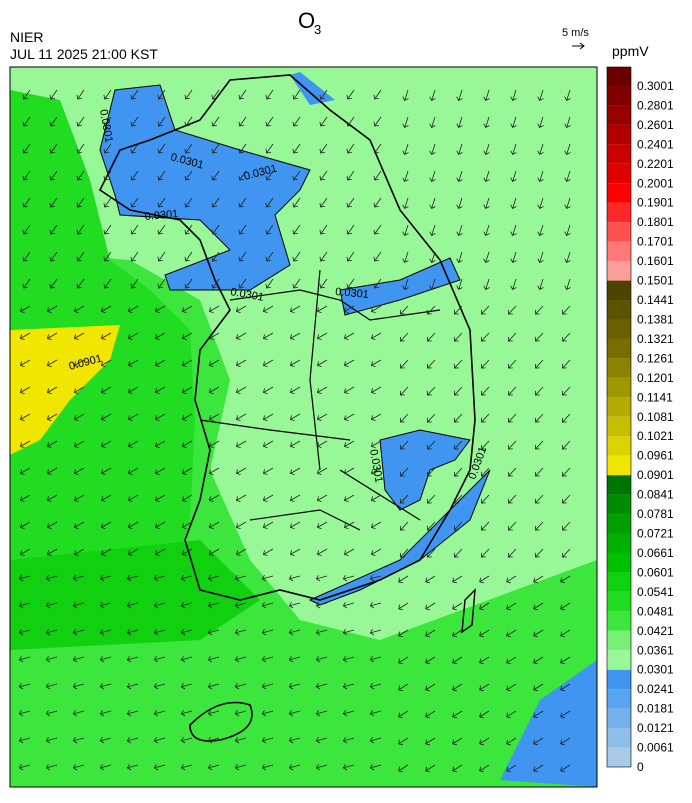 The image size is (692, 803). What do you see at coordinates (655, 611) in the screenshot?
I see `colorbar-label: 0.0481` at bounding box center [655, 611].